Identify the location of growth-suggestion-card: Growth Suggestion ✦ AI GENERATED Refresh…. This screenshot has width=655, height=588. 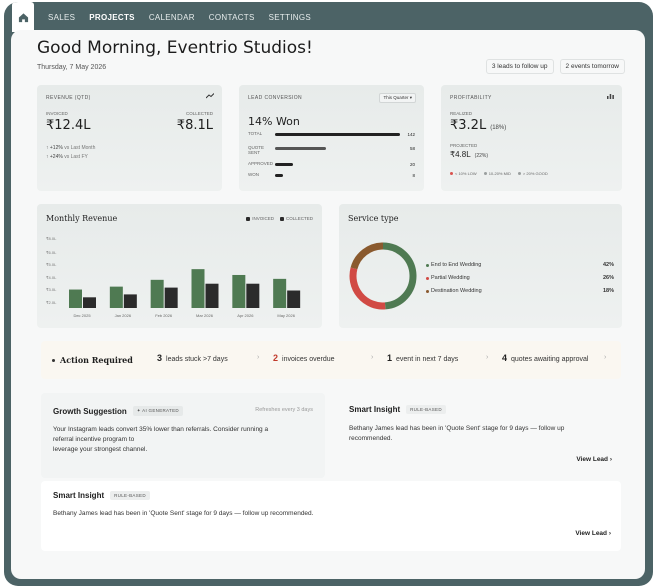
(183, 435).